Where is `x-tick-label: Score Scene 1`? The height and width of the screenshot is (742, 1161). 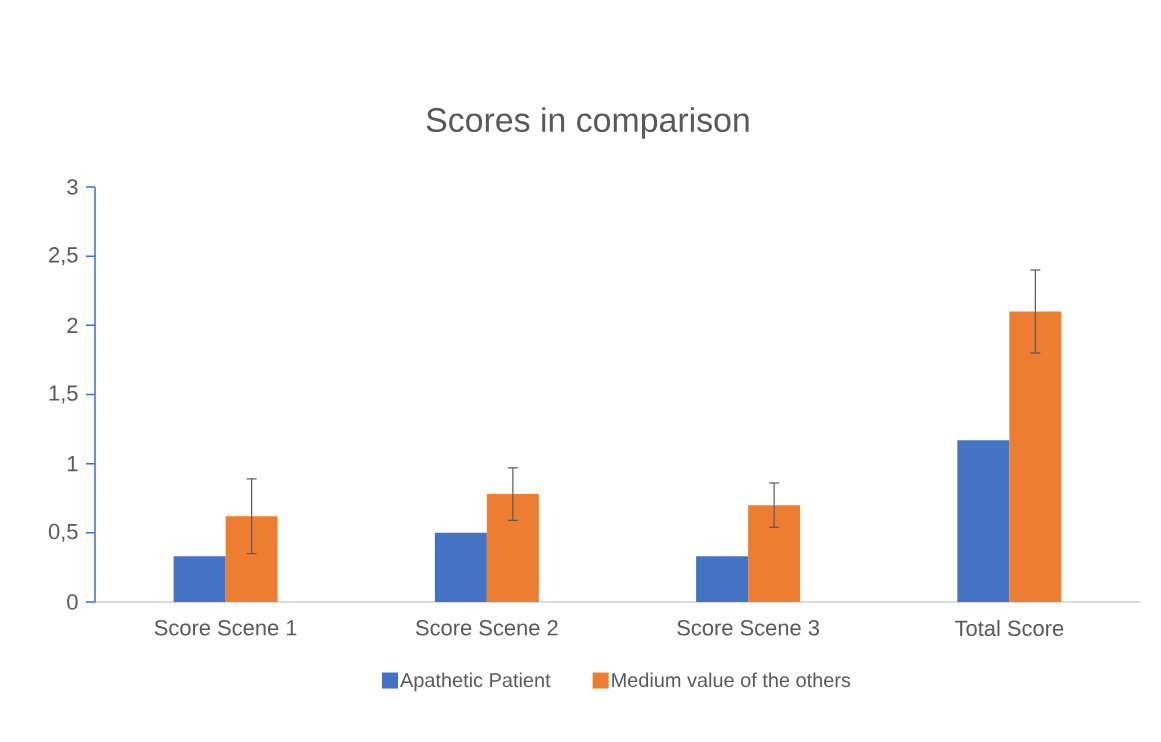 x-tick-label: Score Scene 1 is located at coordinates (225, 628).